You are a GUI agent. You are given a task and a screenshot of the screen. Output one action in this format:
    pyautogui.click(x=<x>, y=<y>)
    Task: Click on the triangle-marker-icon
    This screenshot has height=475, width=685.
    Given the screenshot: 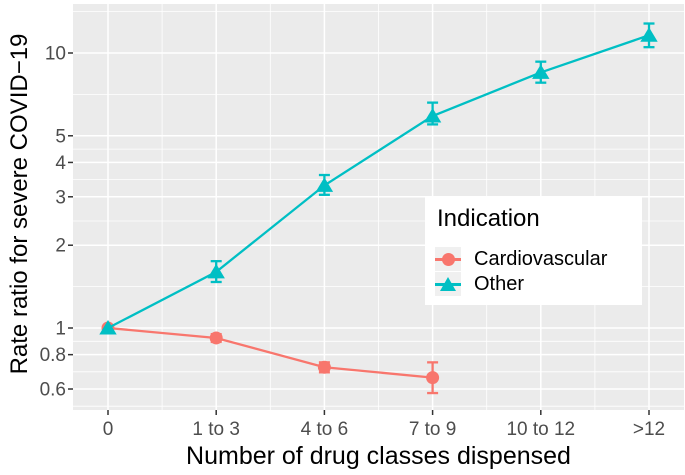 What is the action you would take?
    pyautogui.click(x=447, y=284)
    